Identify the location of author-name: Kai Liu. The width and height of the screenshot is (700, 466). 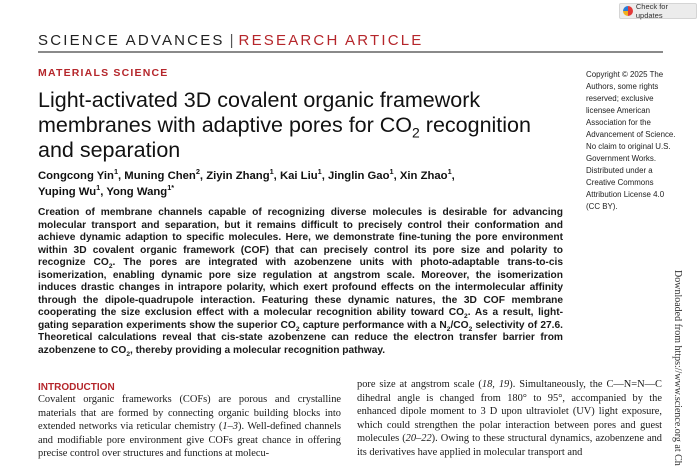
(298, 176).